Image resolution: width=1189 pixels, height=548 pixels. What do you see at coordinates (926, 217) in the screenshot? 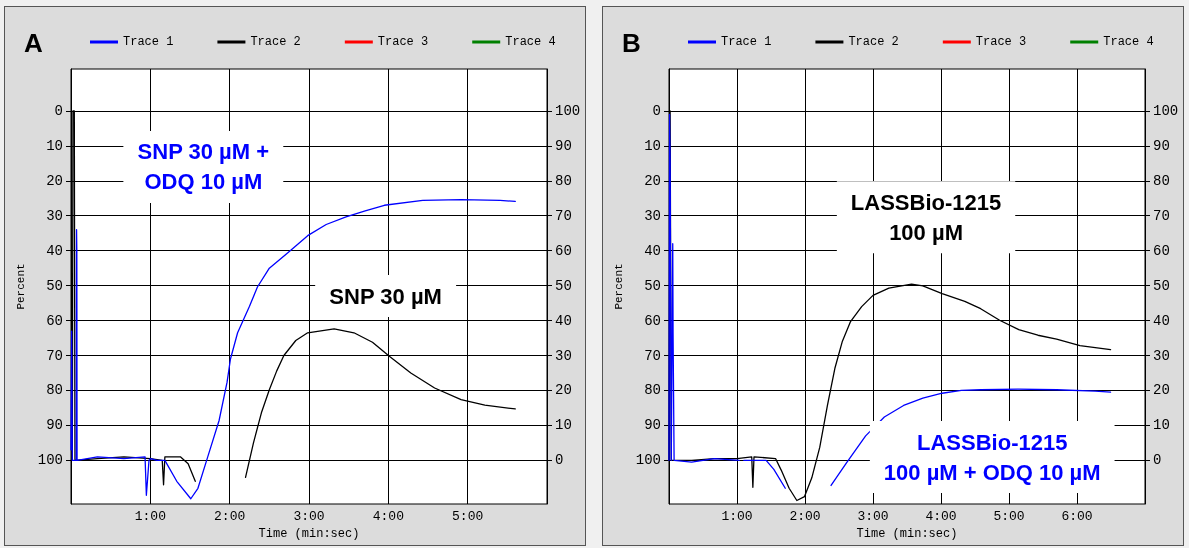
I see `annotation: LASSBio-1215 100 µM` at bounding box center [926, 217].